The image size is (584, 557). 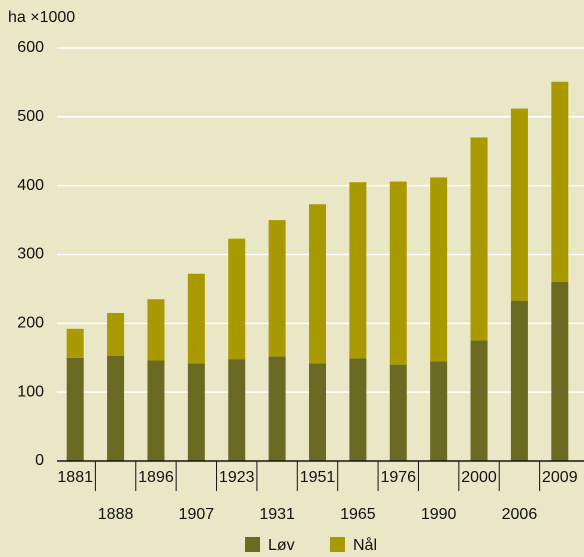 I want to click on y-tick-label: 300, so click(x=30, y=254).